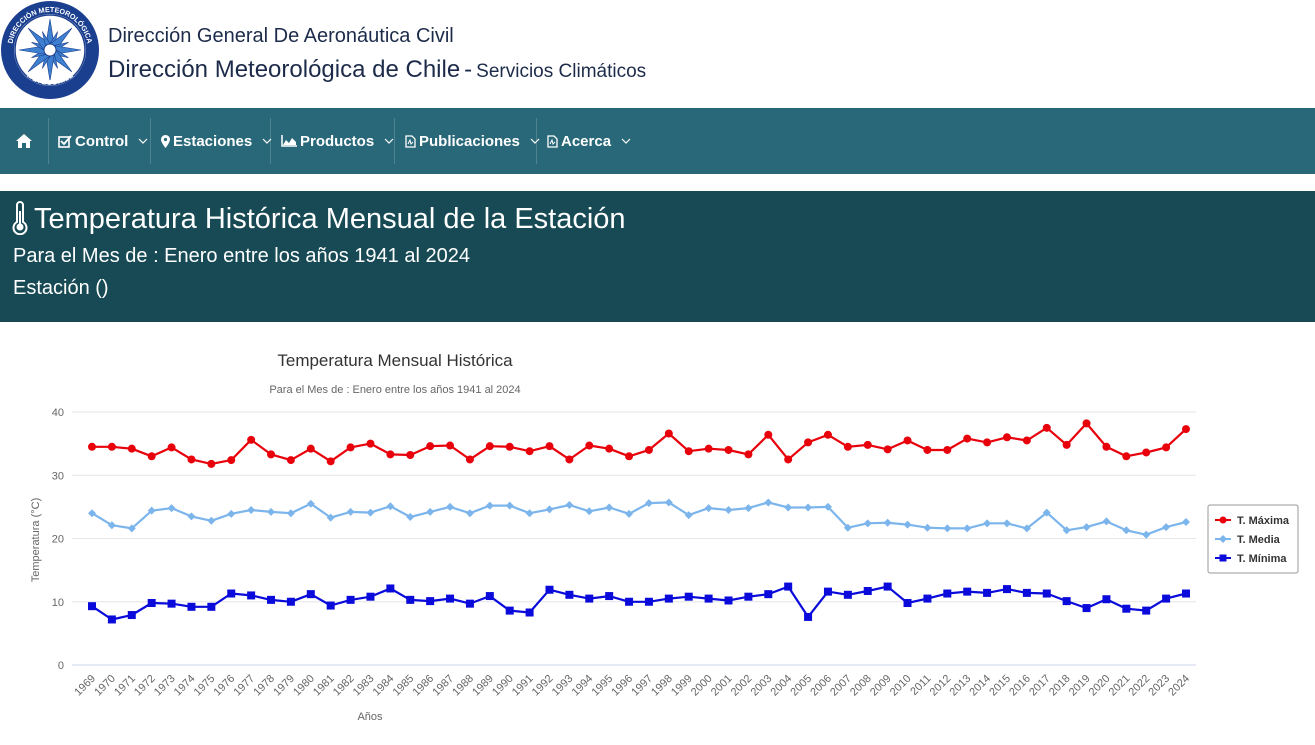 Image resolution: width=1315 pixels, height=745 pixels. I want to click on nav-estaciones: Estaciones, so click(211, 141).